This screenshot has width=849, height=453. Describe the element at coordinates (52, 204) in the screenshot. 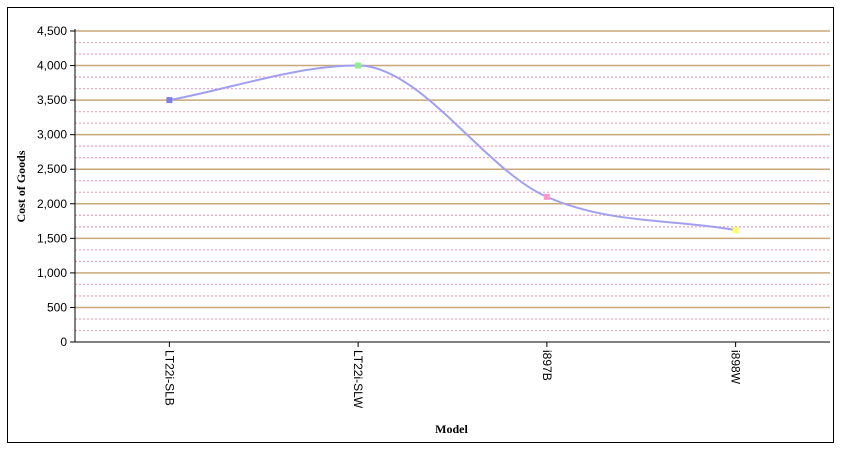

I see `y-tick-label: 2,000` at that location.